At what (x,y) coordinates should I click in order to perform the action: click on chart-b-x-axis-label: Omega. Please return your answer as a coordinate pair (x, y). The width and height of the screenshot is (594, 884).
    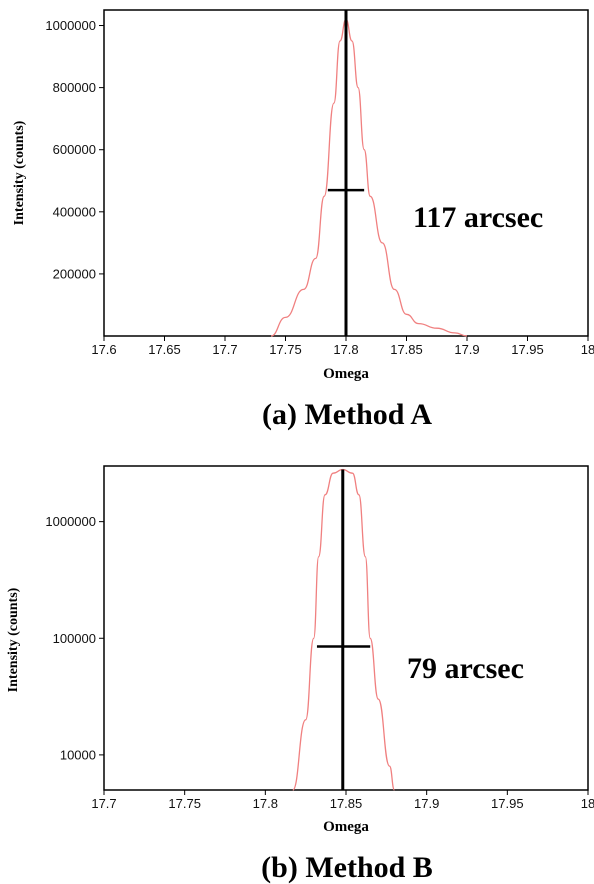
    Looking at the image, I should click on (346, 827).